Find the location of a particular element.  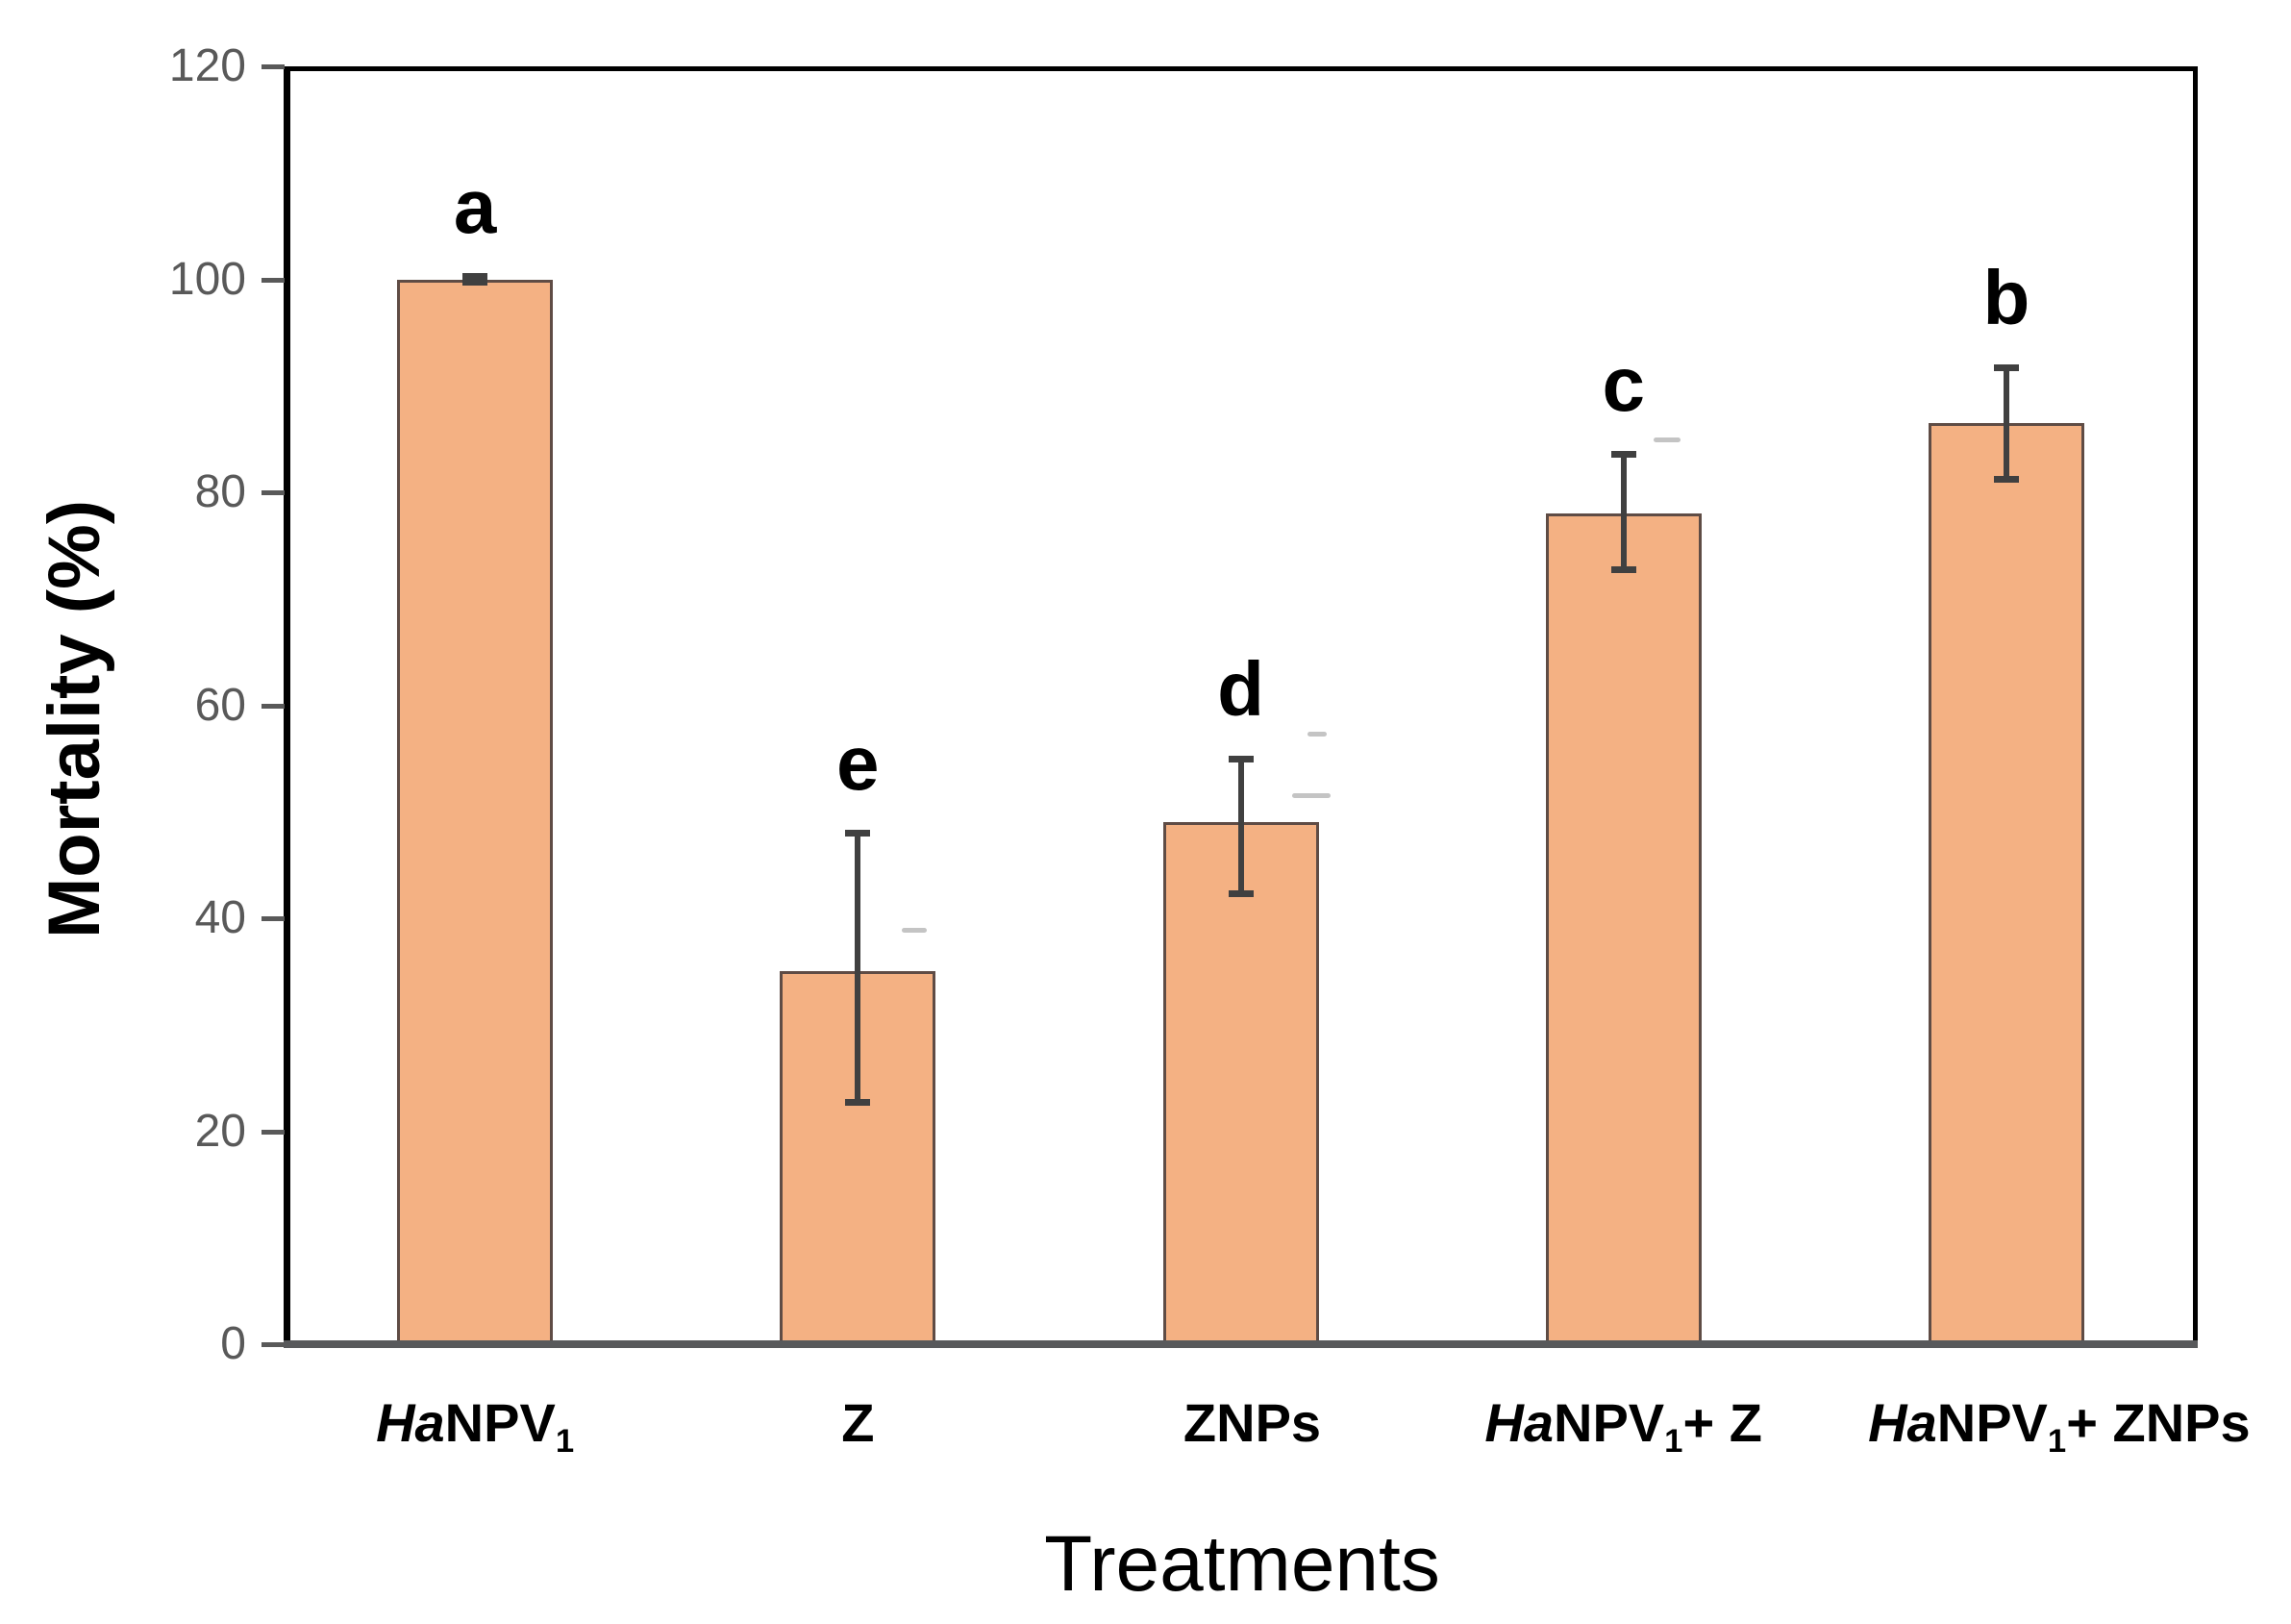

y-tick-label: 0 is located at coordinates (233, 1343).